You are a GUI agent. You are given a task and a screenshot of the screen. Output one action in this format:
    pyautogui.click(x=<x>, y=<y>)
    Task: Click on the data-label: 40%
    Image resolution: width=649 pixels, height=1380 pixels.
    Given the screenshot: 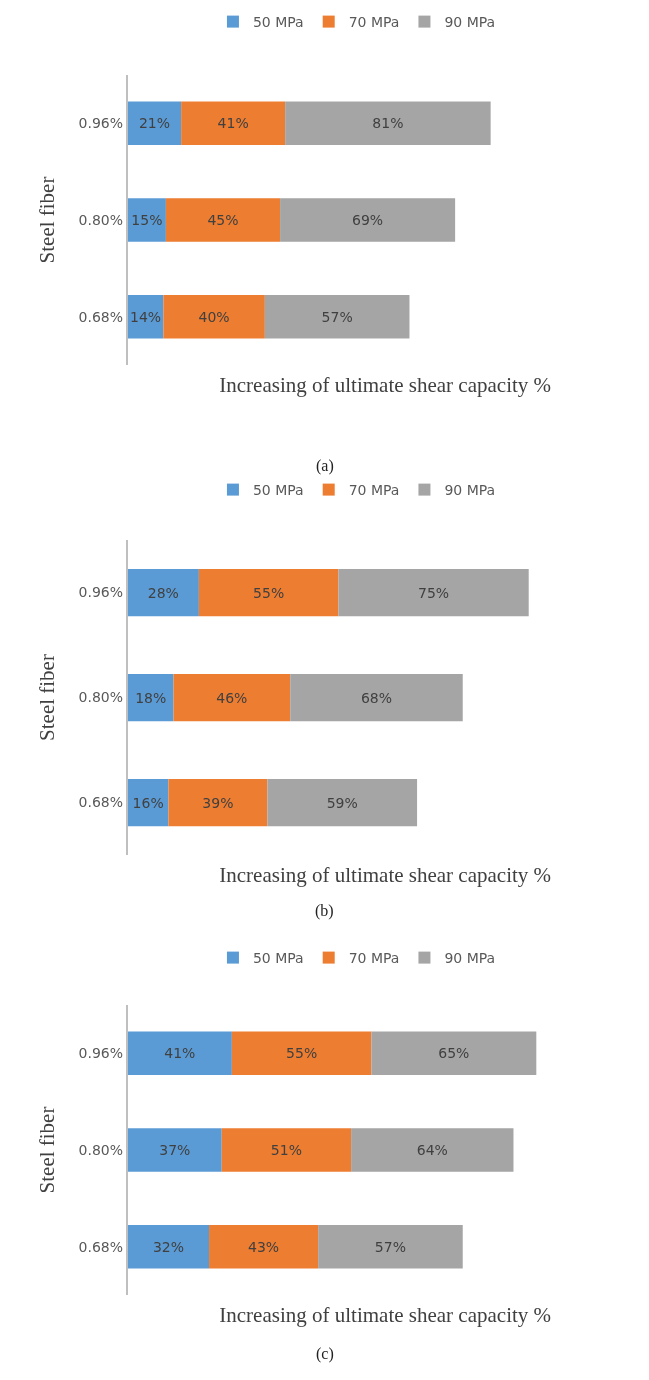 What is the action you would take?
    pyautogui.click(x=214, y=316)
    